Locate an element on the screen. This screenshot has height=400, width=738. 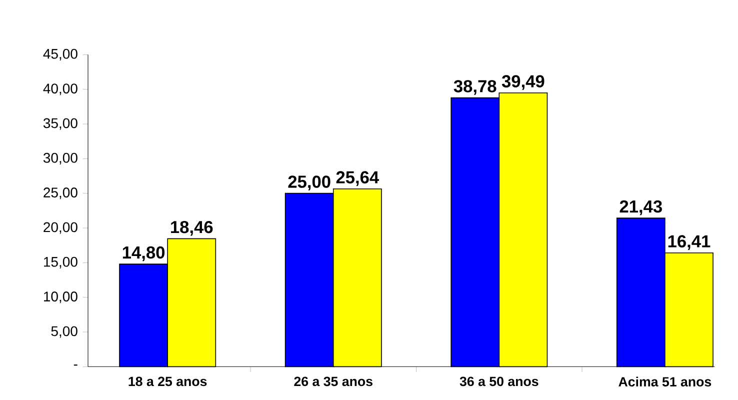
x-tick-label: 26 a 35 anos is located at coordinates (333, 381).